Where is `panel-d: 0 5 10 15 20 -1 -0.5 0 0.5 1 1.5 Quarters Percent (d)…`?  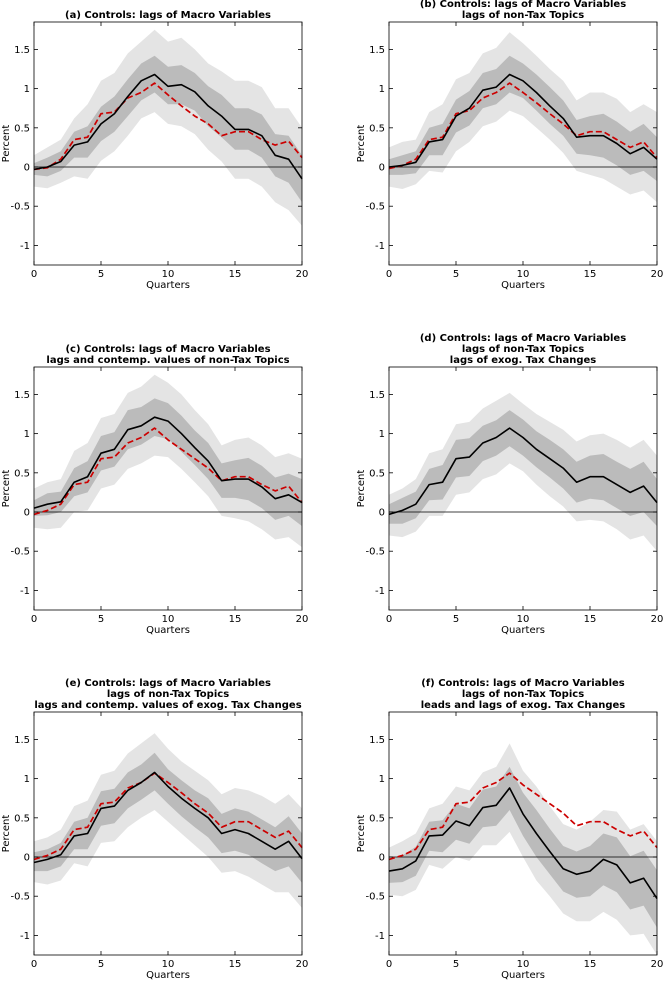
panel-d: 0 5 10 15 20 -1 -0.5 0 0.5 1 1.5 Quarters Percent (d)… is located at coordinates (509, 484).